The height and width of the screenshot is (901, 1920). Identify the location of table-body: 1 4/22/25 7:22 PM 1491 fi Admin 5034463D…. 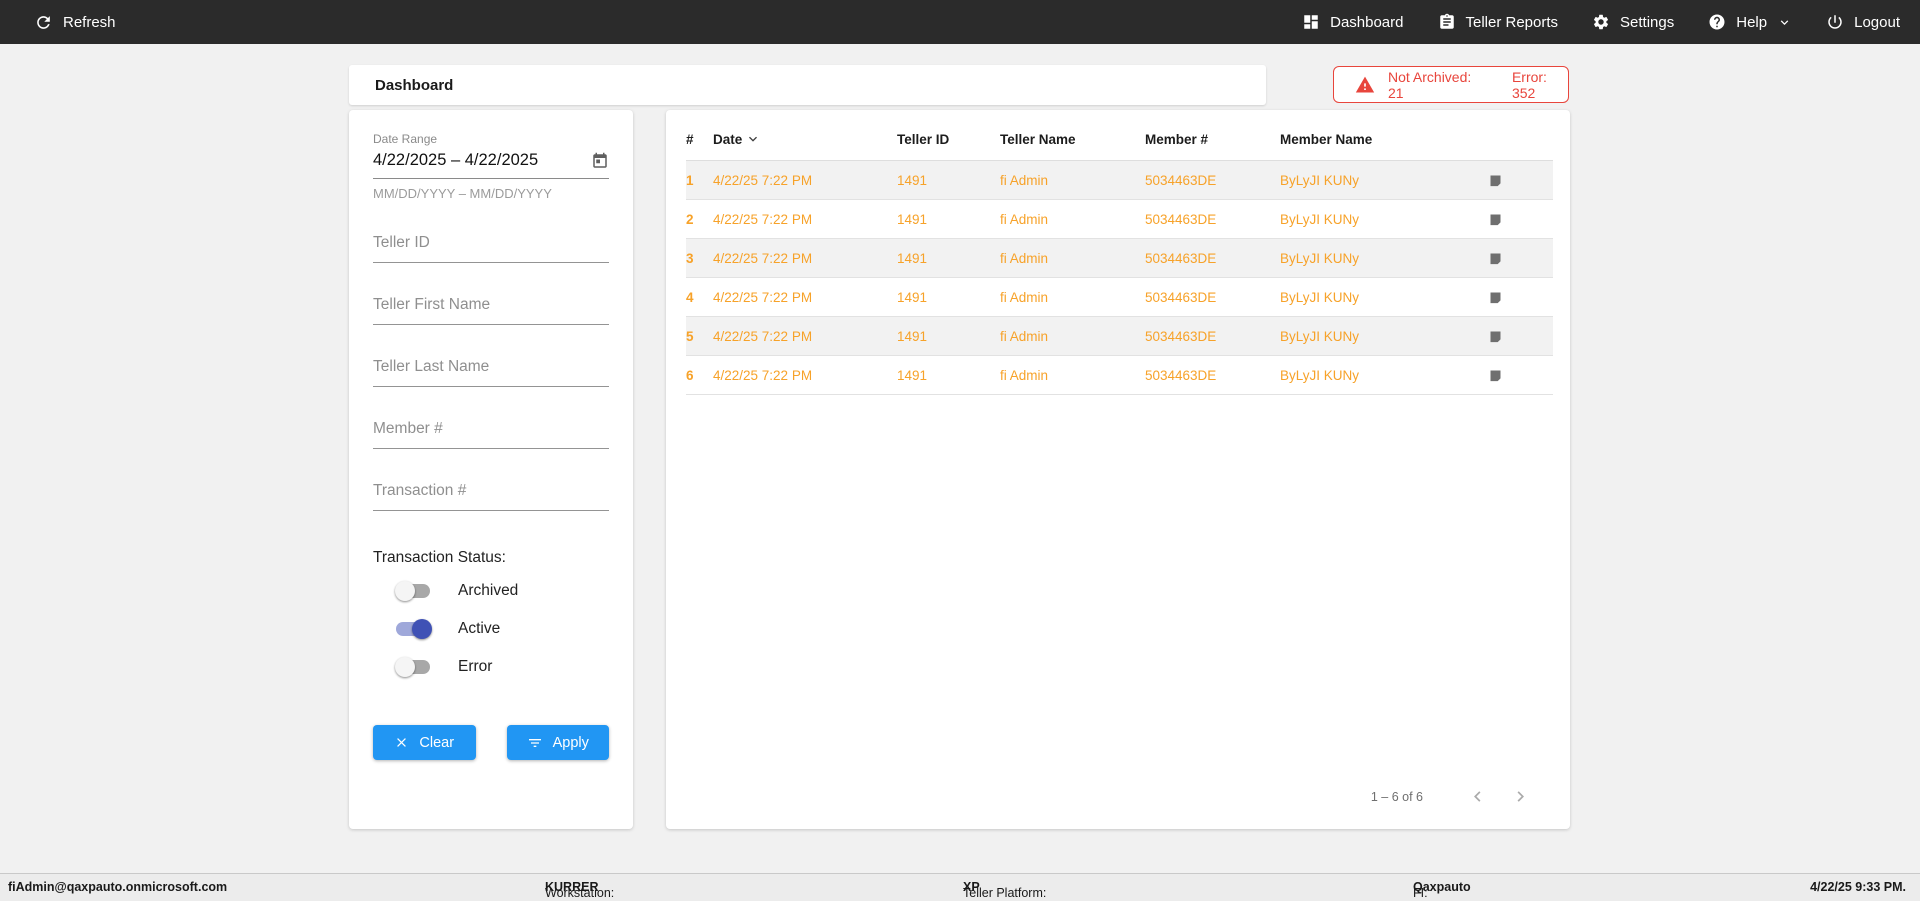
(1119, 278).